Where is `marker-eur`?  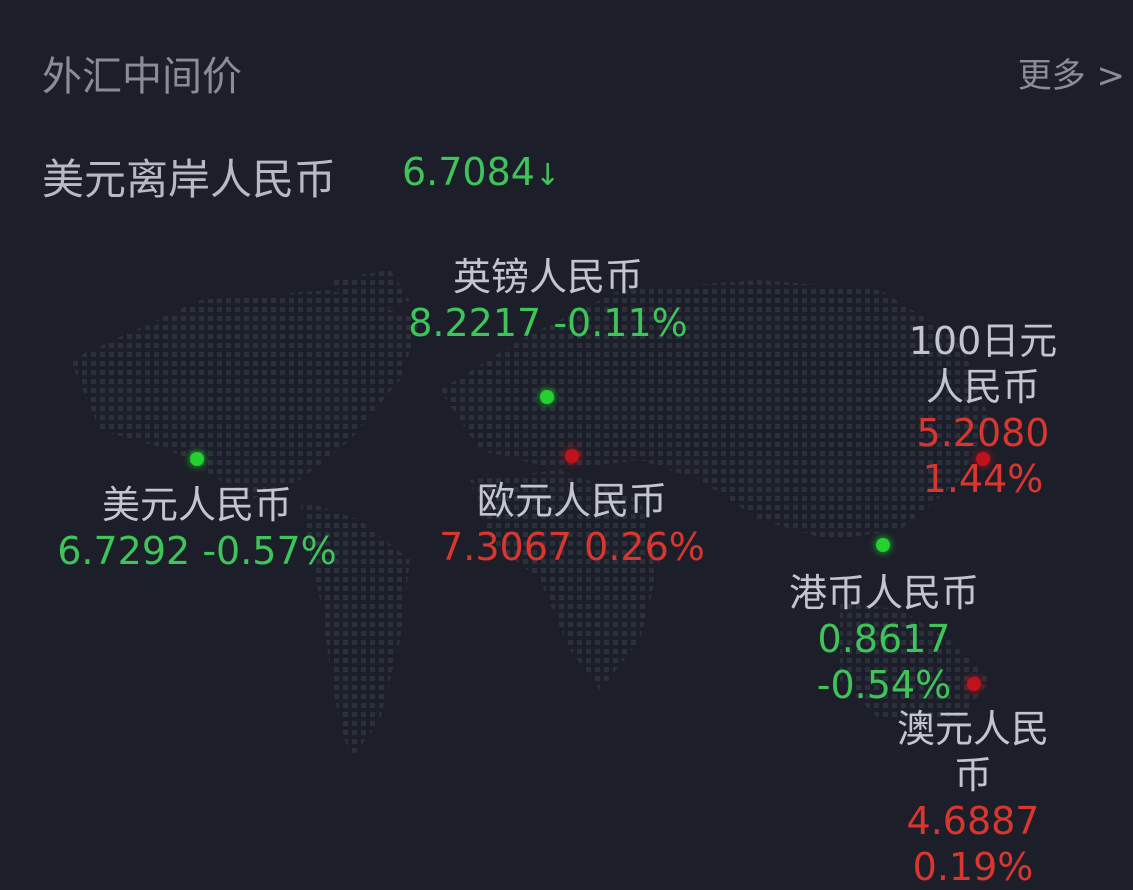 marker-eur is located at coordinates (572, 456).